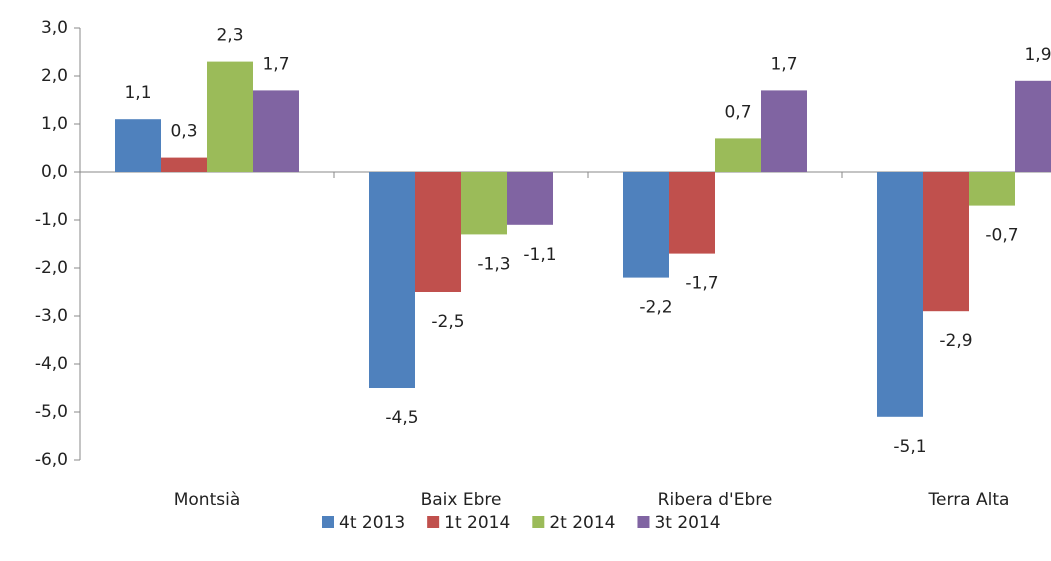 This screenshot has height=561, width=1051. Describe the element at coordinates (969, 500) in the screenshot. I see `x-tick-label: Terra Alta` at that location.